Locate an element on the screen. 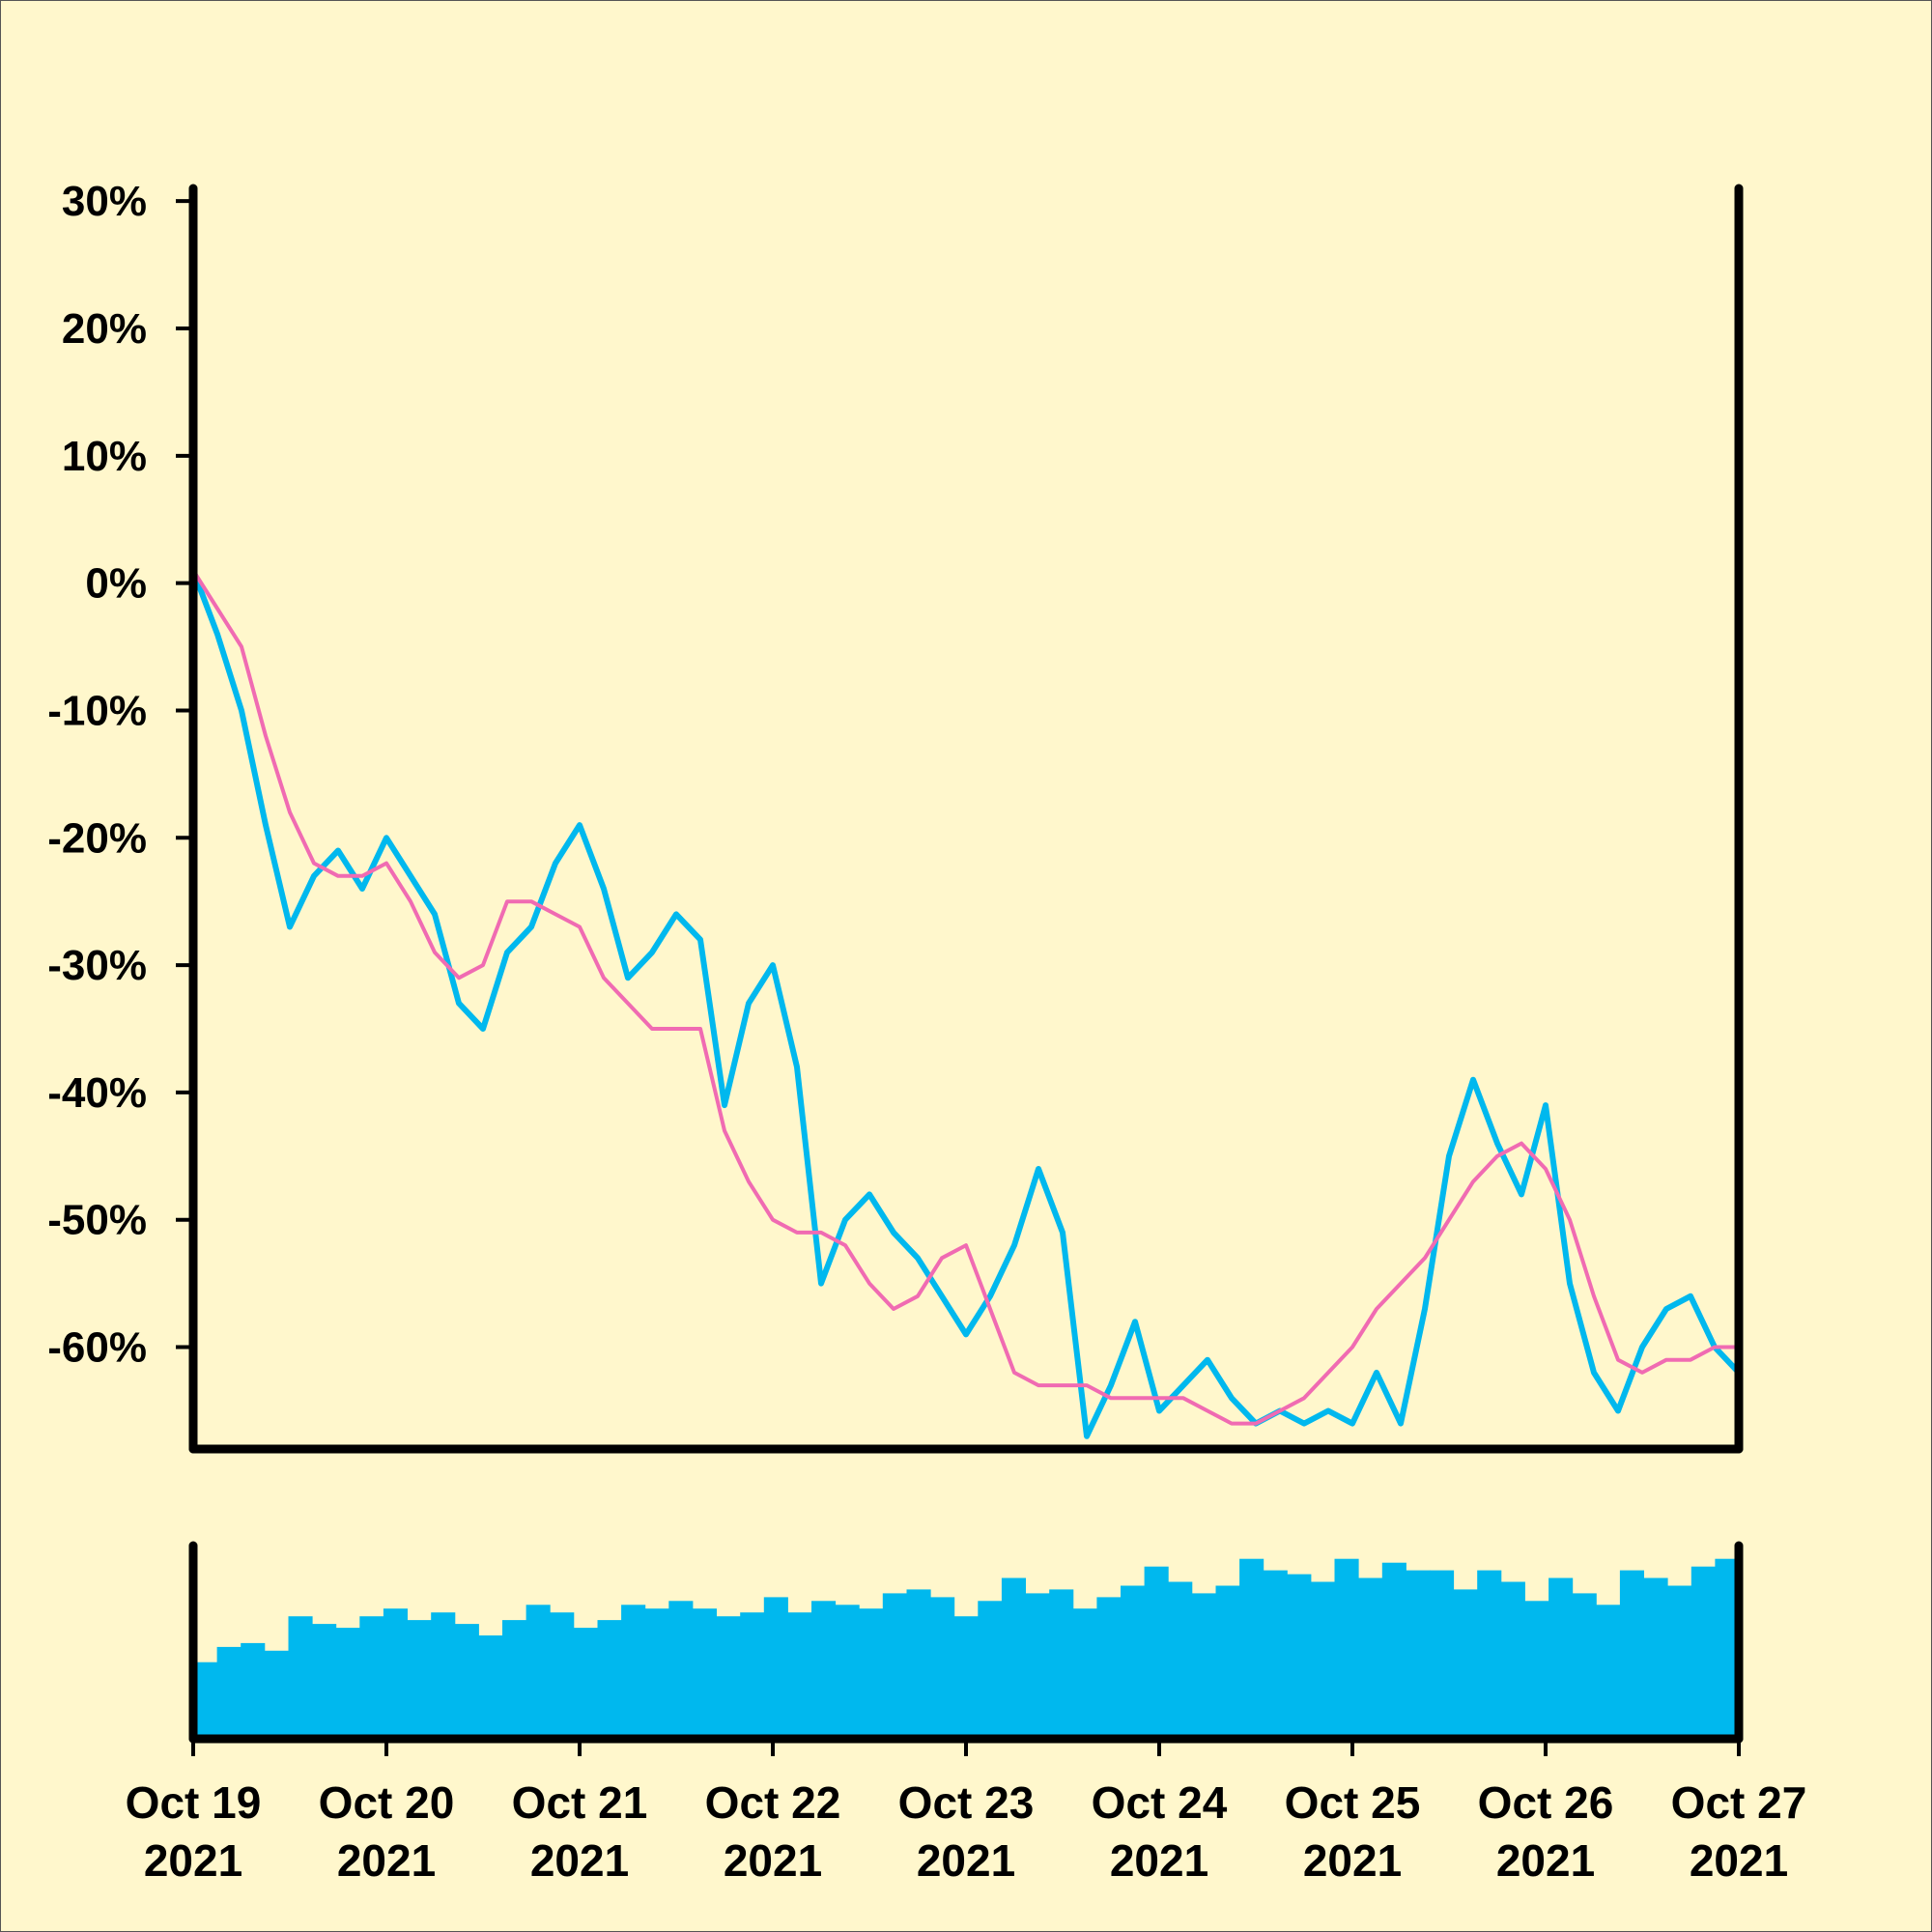  x-tick-label-date: Oct 25 is located at coordinates (1353, 1802).